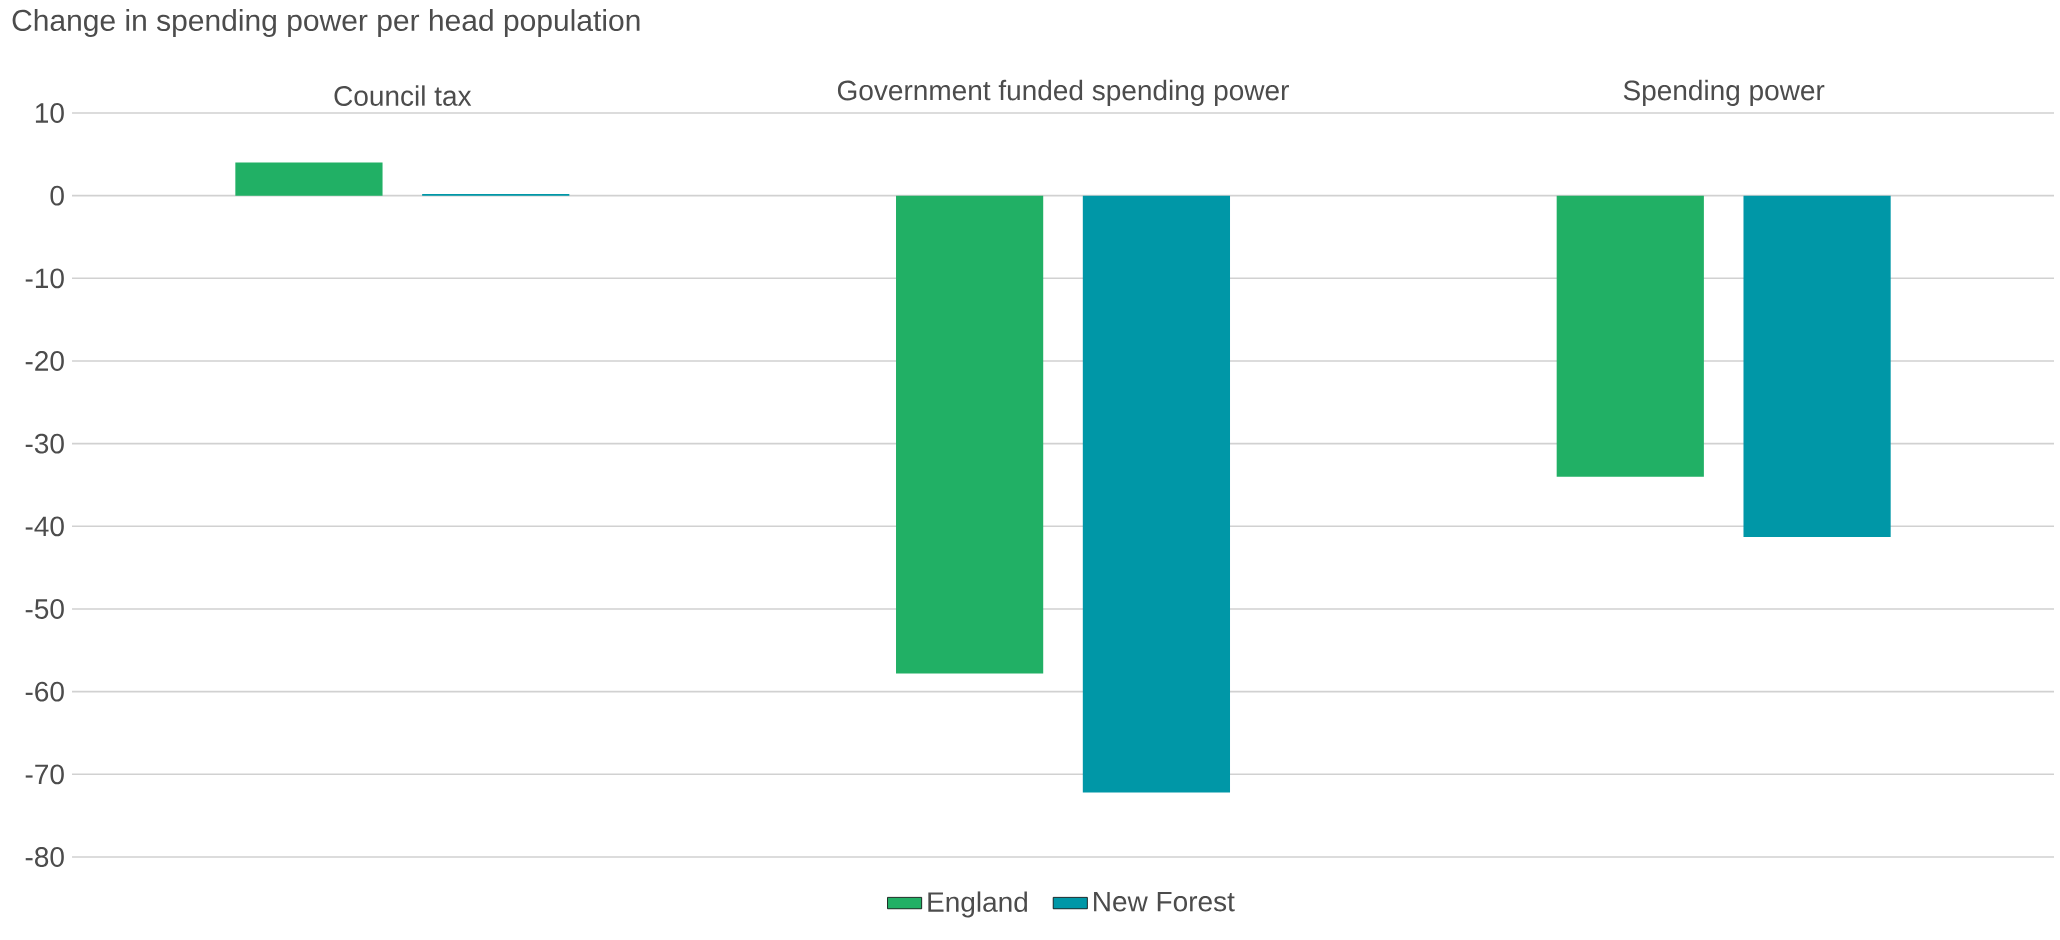 The width and height of the screenshot is (2060, 940). What do you see at coordinates (57, 195) in the screenshot?
I see `y-tick-label: 0` at bounding box center [57, 195].